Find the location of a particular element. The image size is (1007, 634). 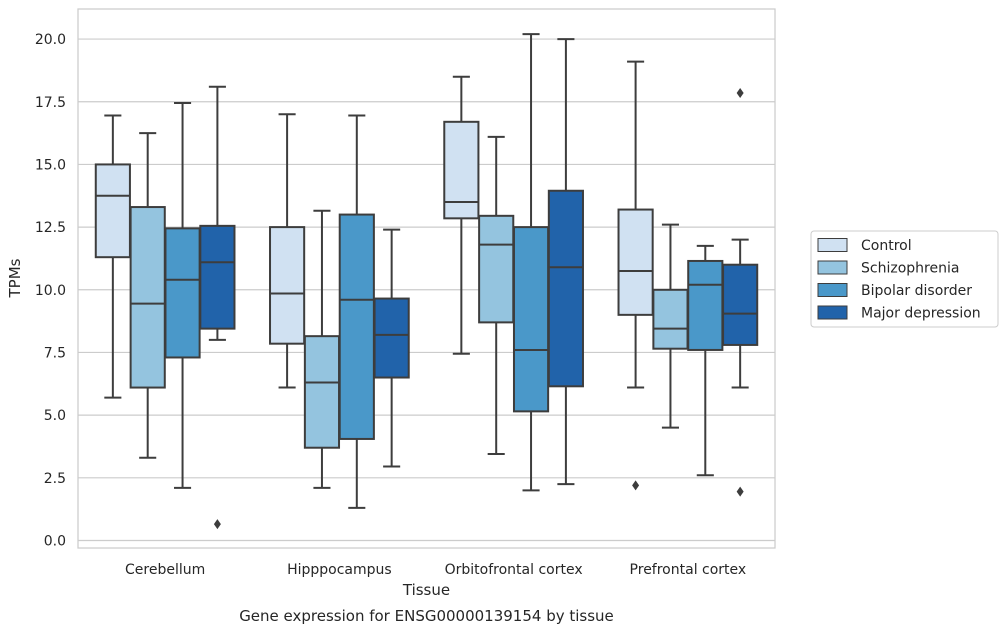

legend-label: Major depression is located at coordinates (921, 314).